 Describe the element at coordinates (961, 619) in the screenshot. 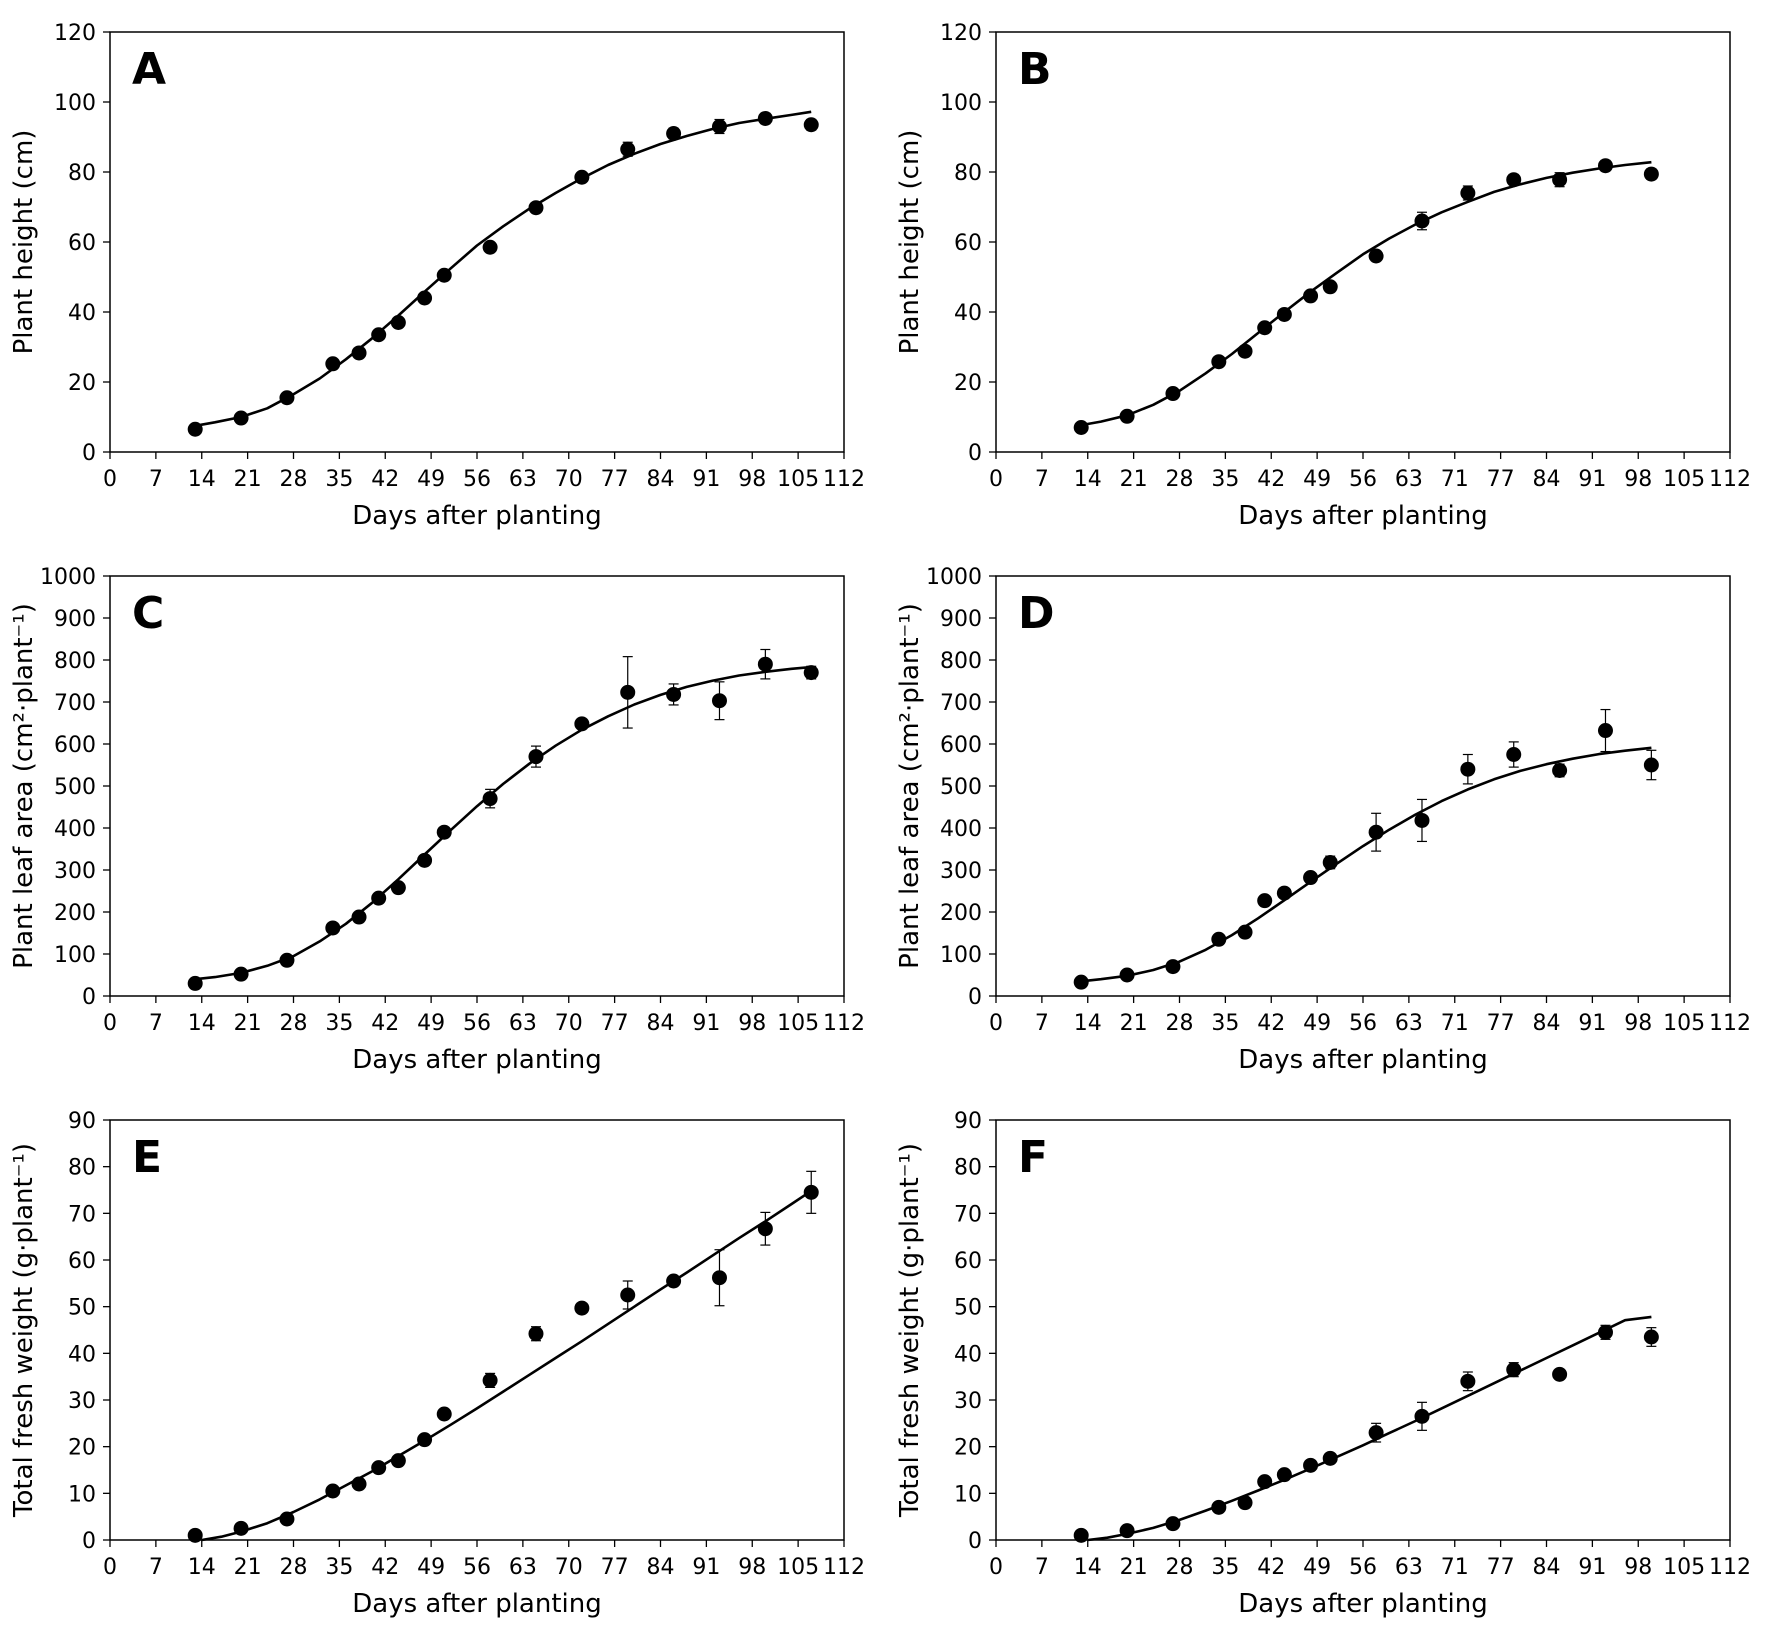

I see `y-tick-label: 900` at that location.